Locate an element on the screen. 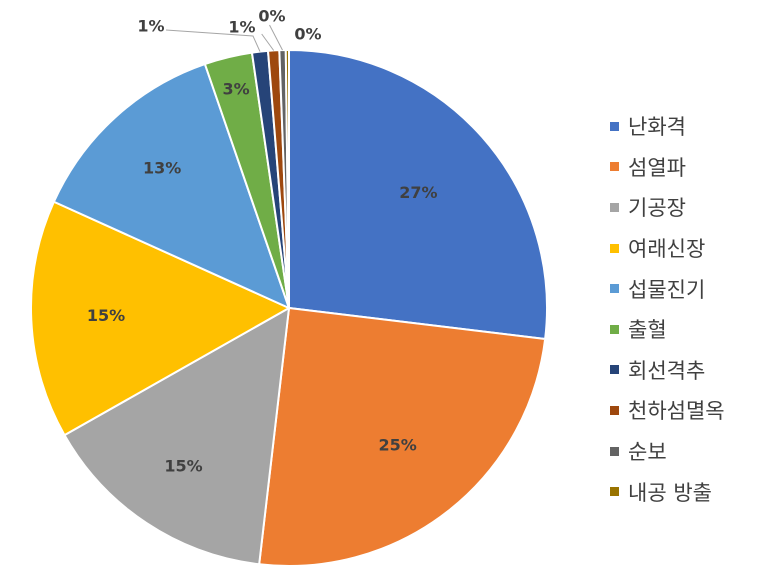  data-label: 25% is located at coordinates (397, 444).